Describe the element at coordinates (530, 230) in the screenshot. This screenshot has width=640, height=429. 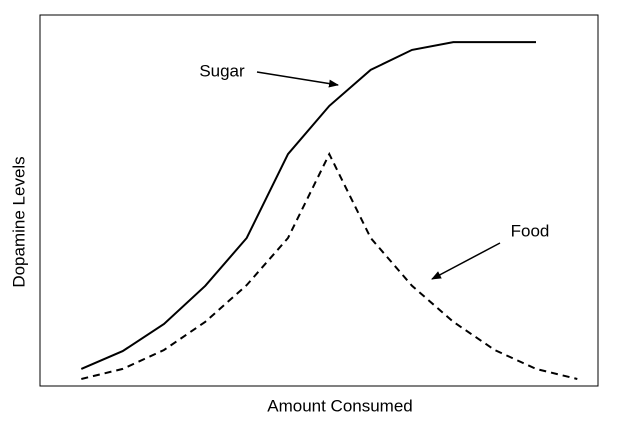
I see `series-label: Food` at that location.